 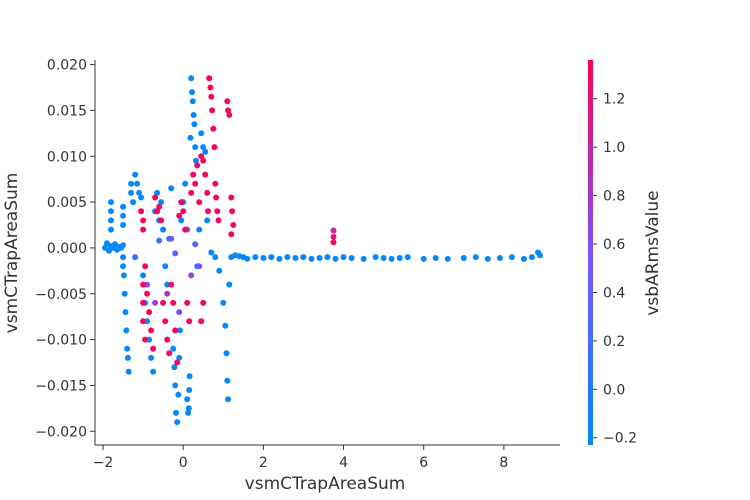 What do you see at coordinates (423, 463) in the screenshot?
I see `x-tick-label: 6` at bounding box center [423, 463].